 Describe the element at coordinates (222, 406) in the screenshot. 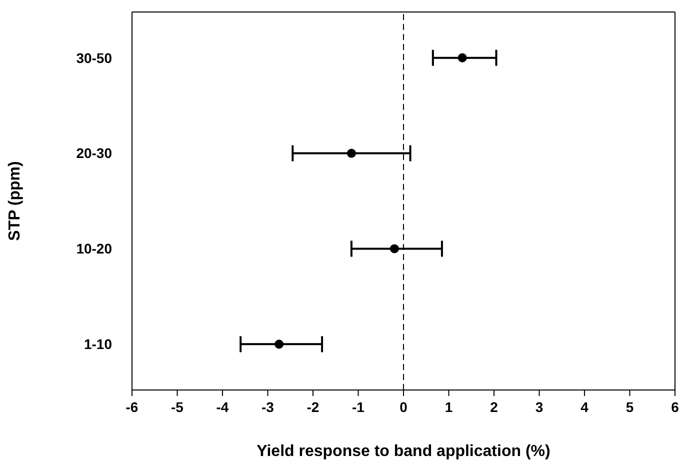

I see `x-tick-label: -4` at that location.